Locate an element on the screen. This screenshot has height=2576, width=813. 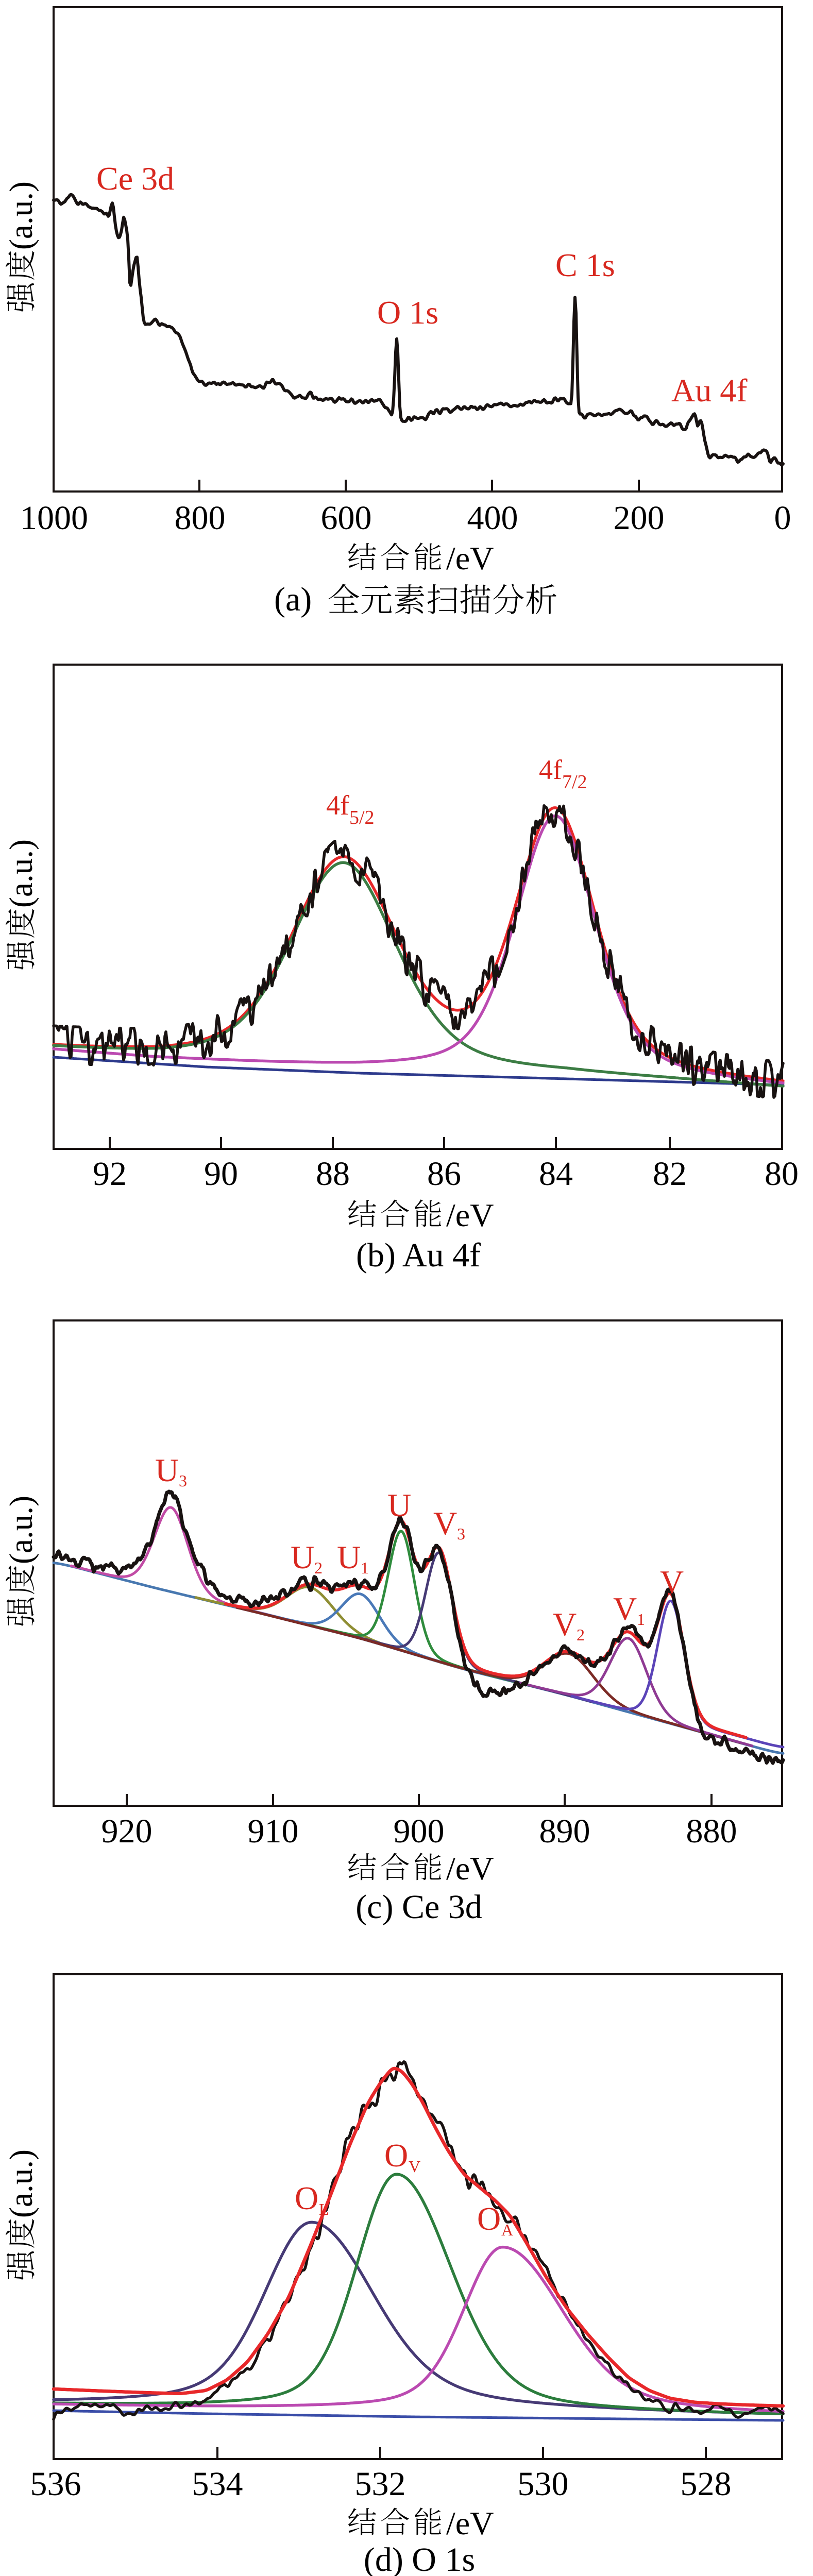
svg-text: 82 is located at coordinates (670, 1174).